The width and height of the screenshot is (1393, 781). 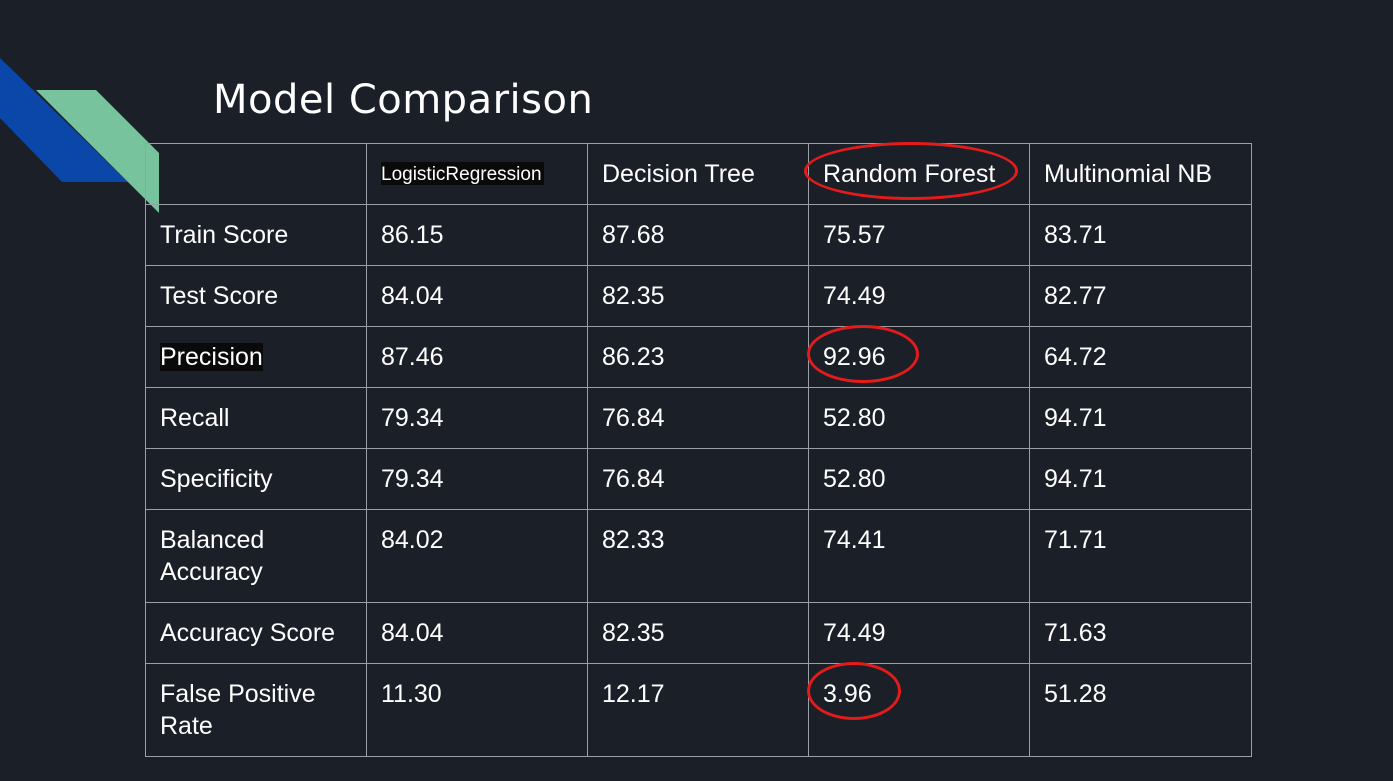 What do you see at coordinates (256, 174) in the screenshot?
I see `header-cell-empty` at bounding box center [256, 174].